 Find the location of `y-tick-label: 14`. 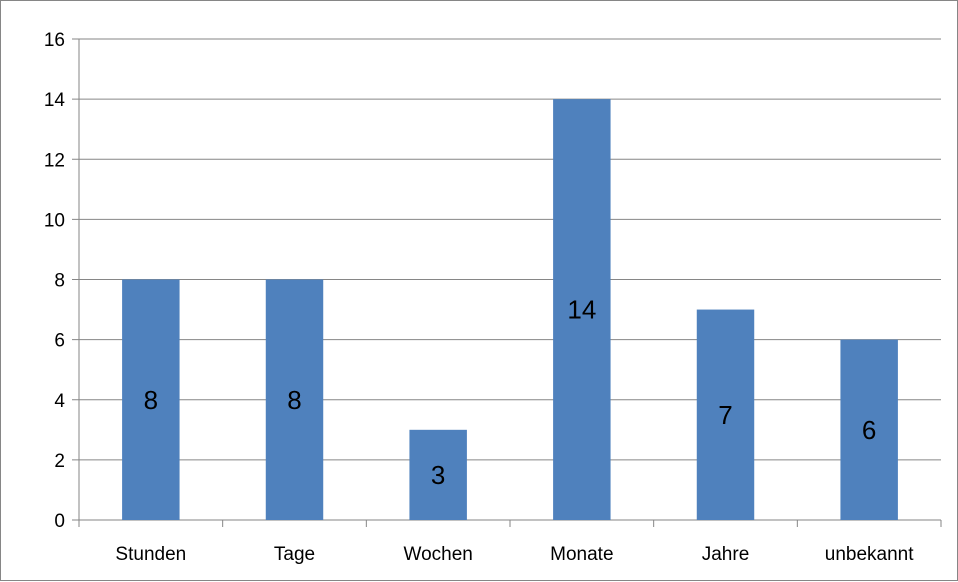

y-tick-label: 14 is located at coordinates (55, 100).